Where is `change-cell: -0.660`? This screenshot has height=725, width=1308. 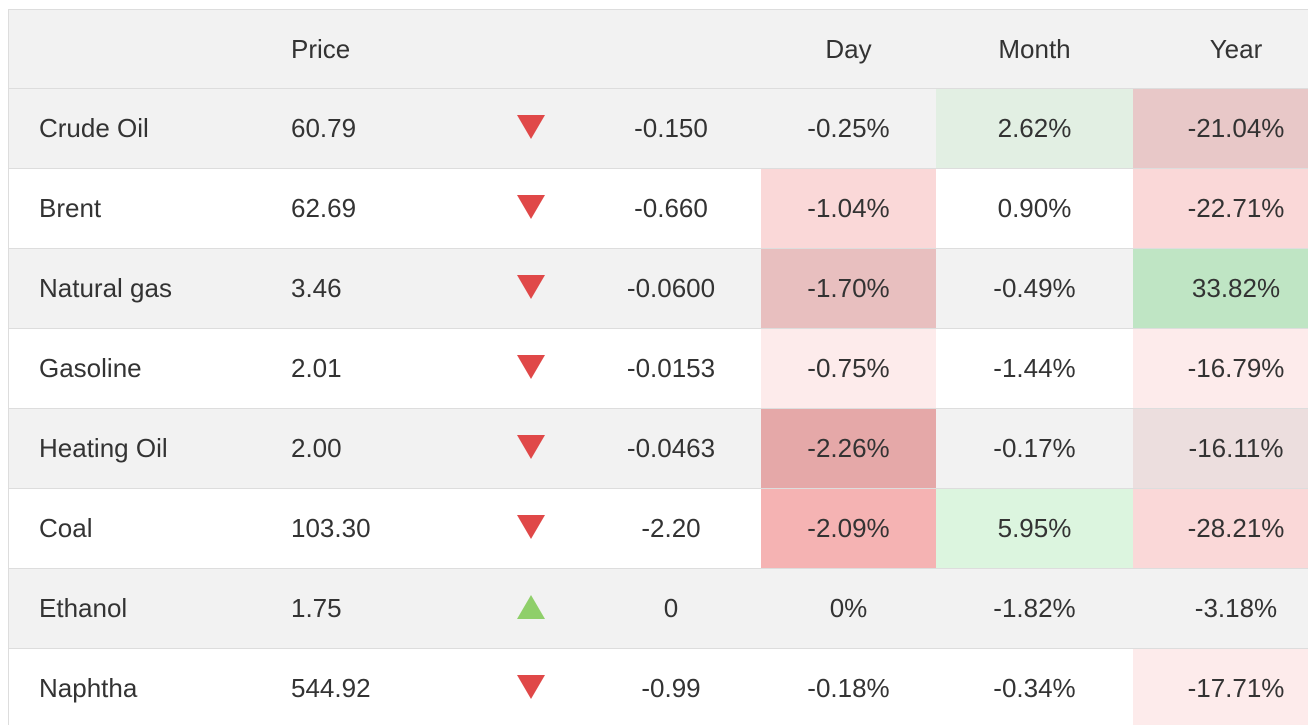
change-cell: -0.660 is located at coordinates (671, 209).